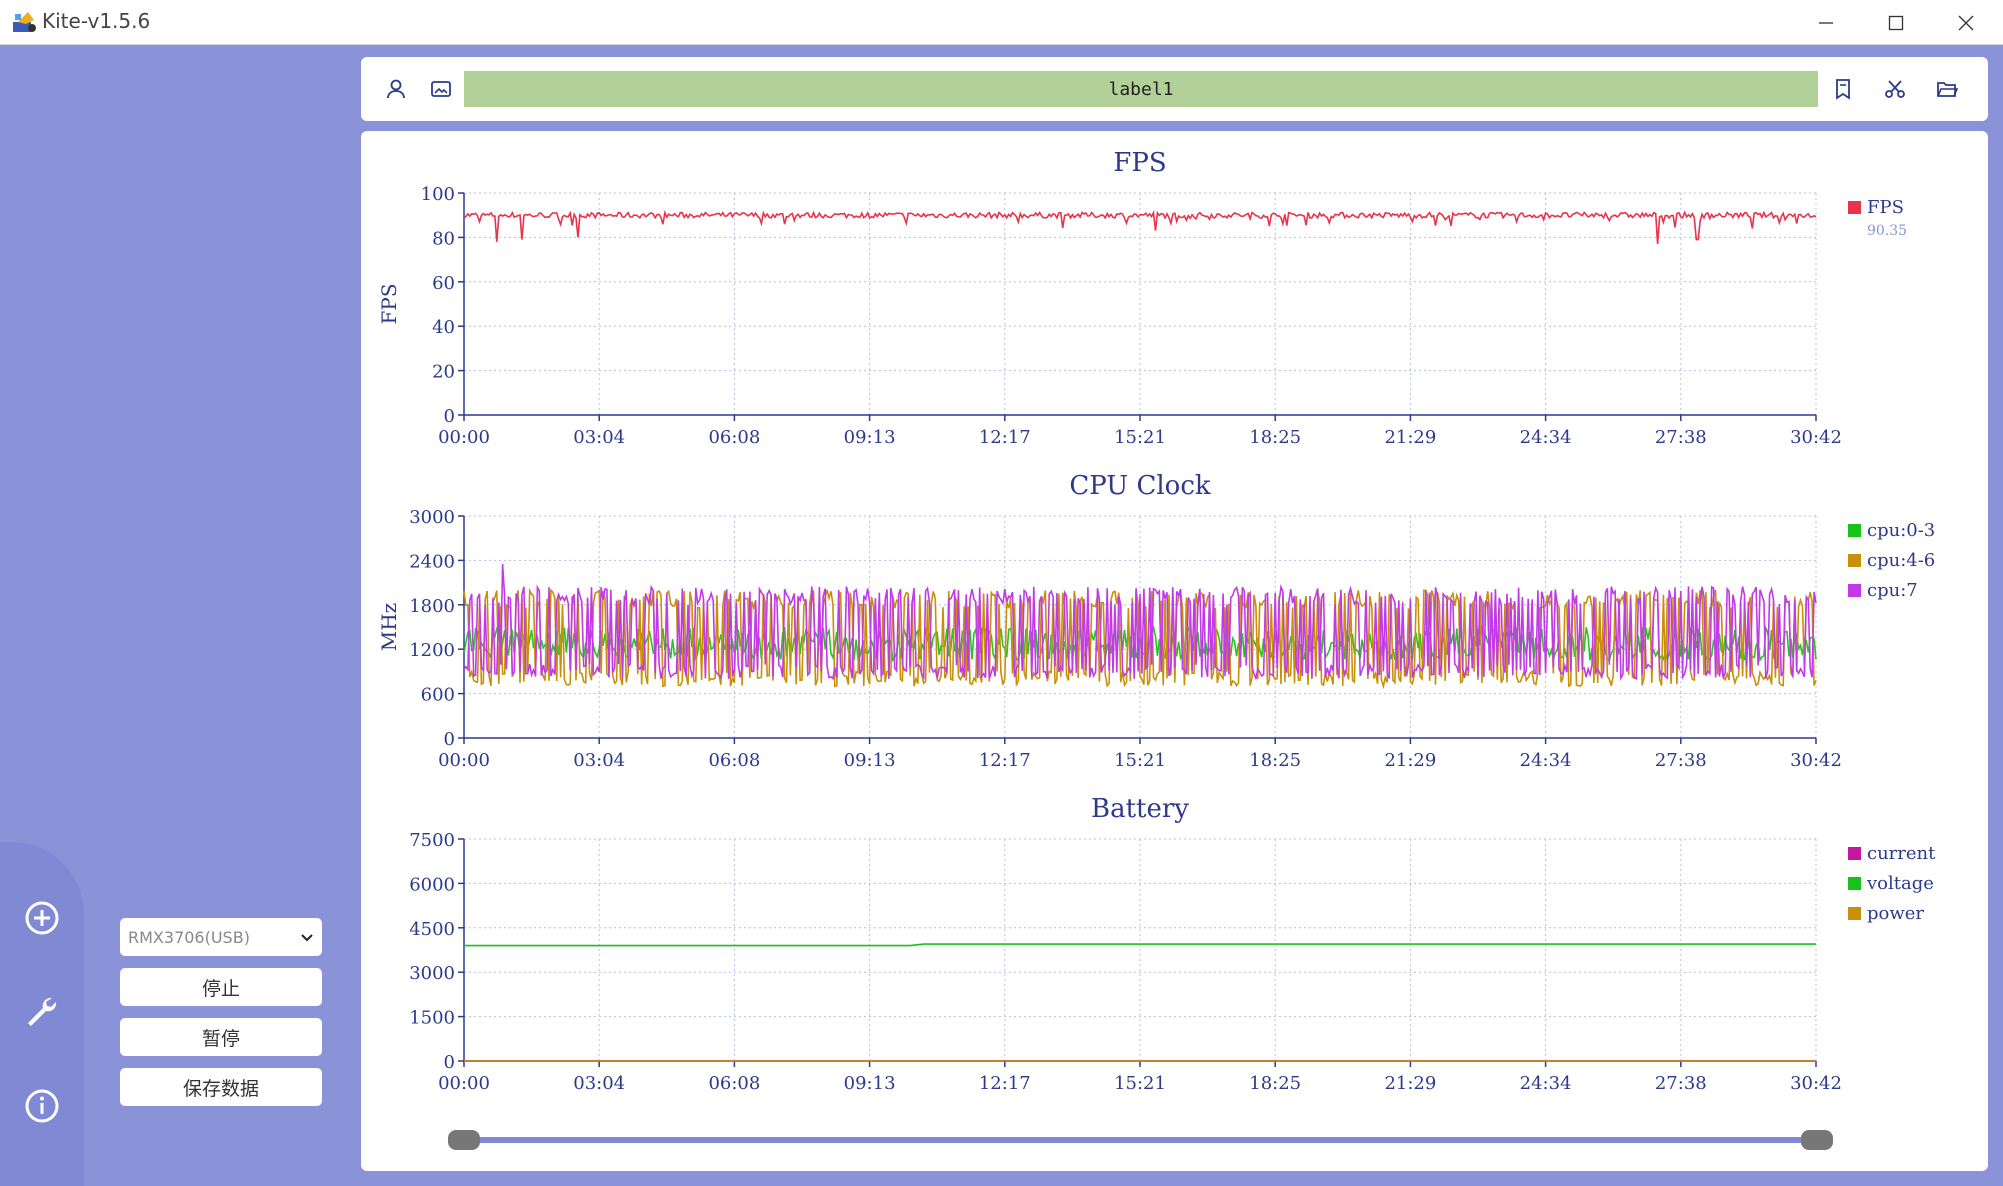 The width and height of the screenshot is (2003, 1186). Describe the element at coordinates (1885, 207) in the screenshot. I see `legend-label: FPS` at that location.